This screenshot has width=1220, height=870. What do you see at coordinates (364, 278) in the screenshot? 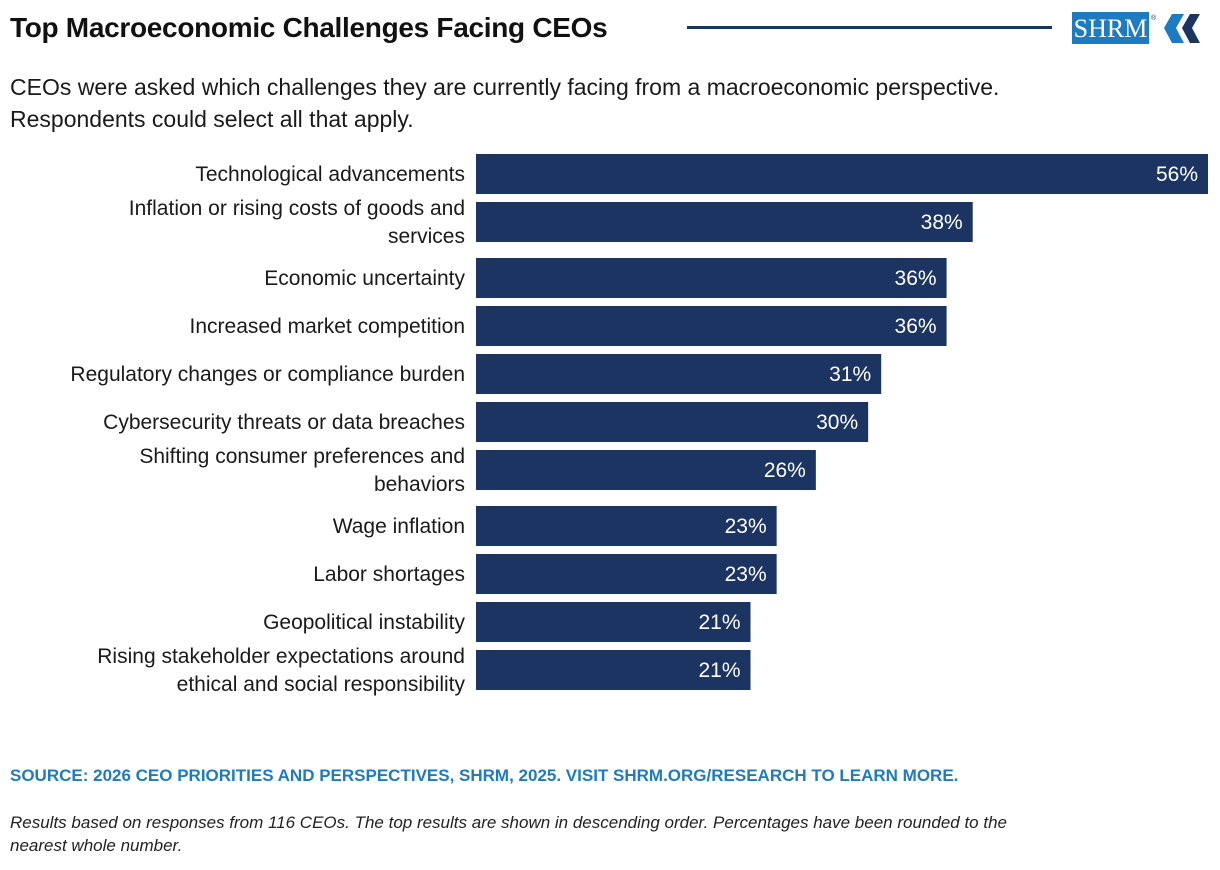
I see `category-label: Economic uncertainty` at bounding box center [364, 278].